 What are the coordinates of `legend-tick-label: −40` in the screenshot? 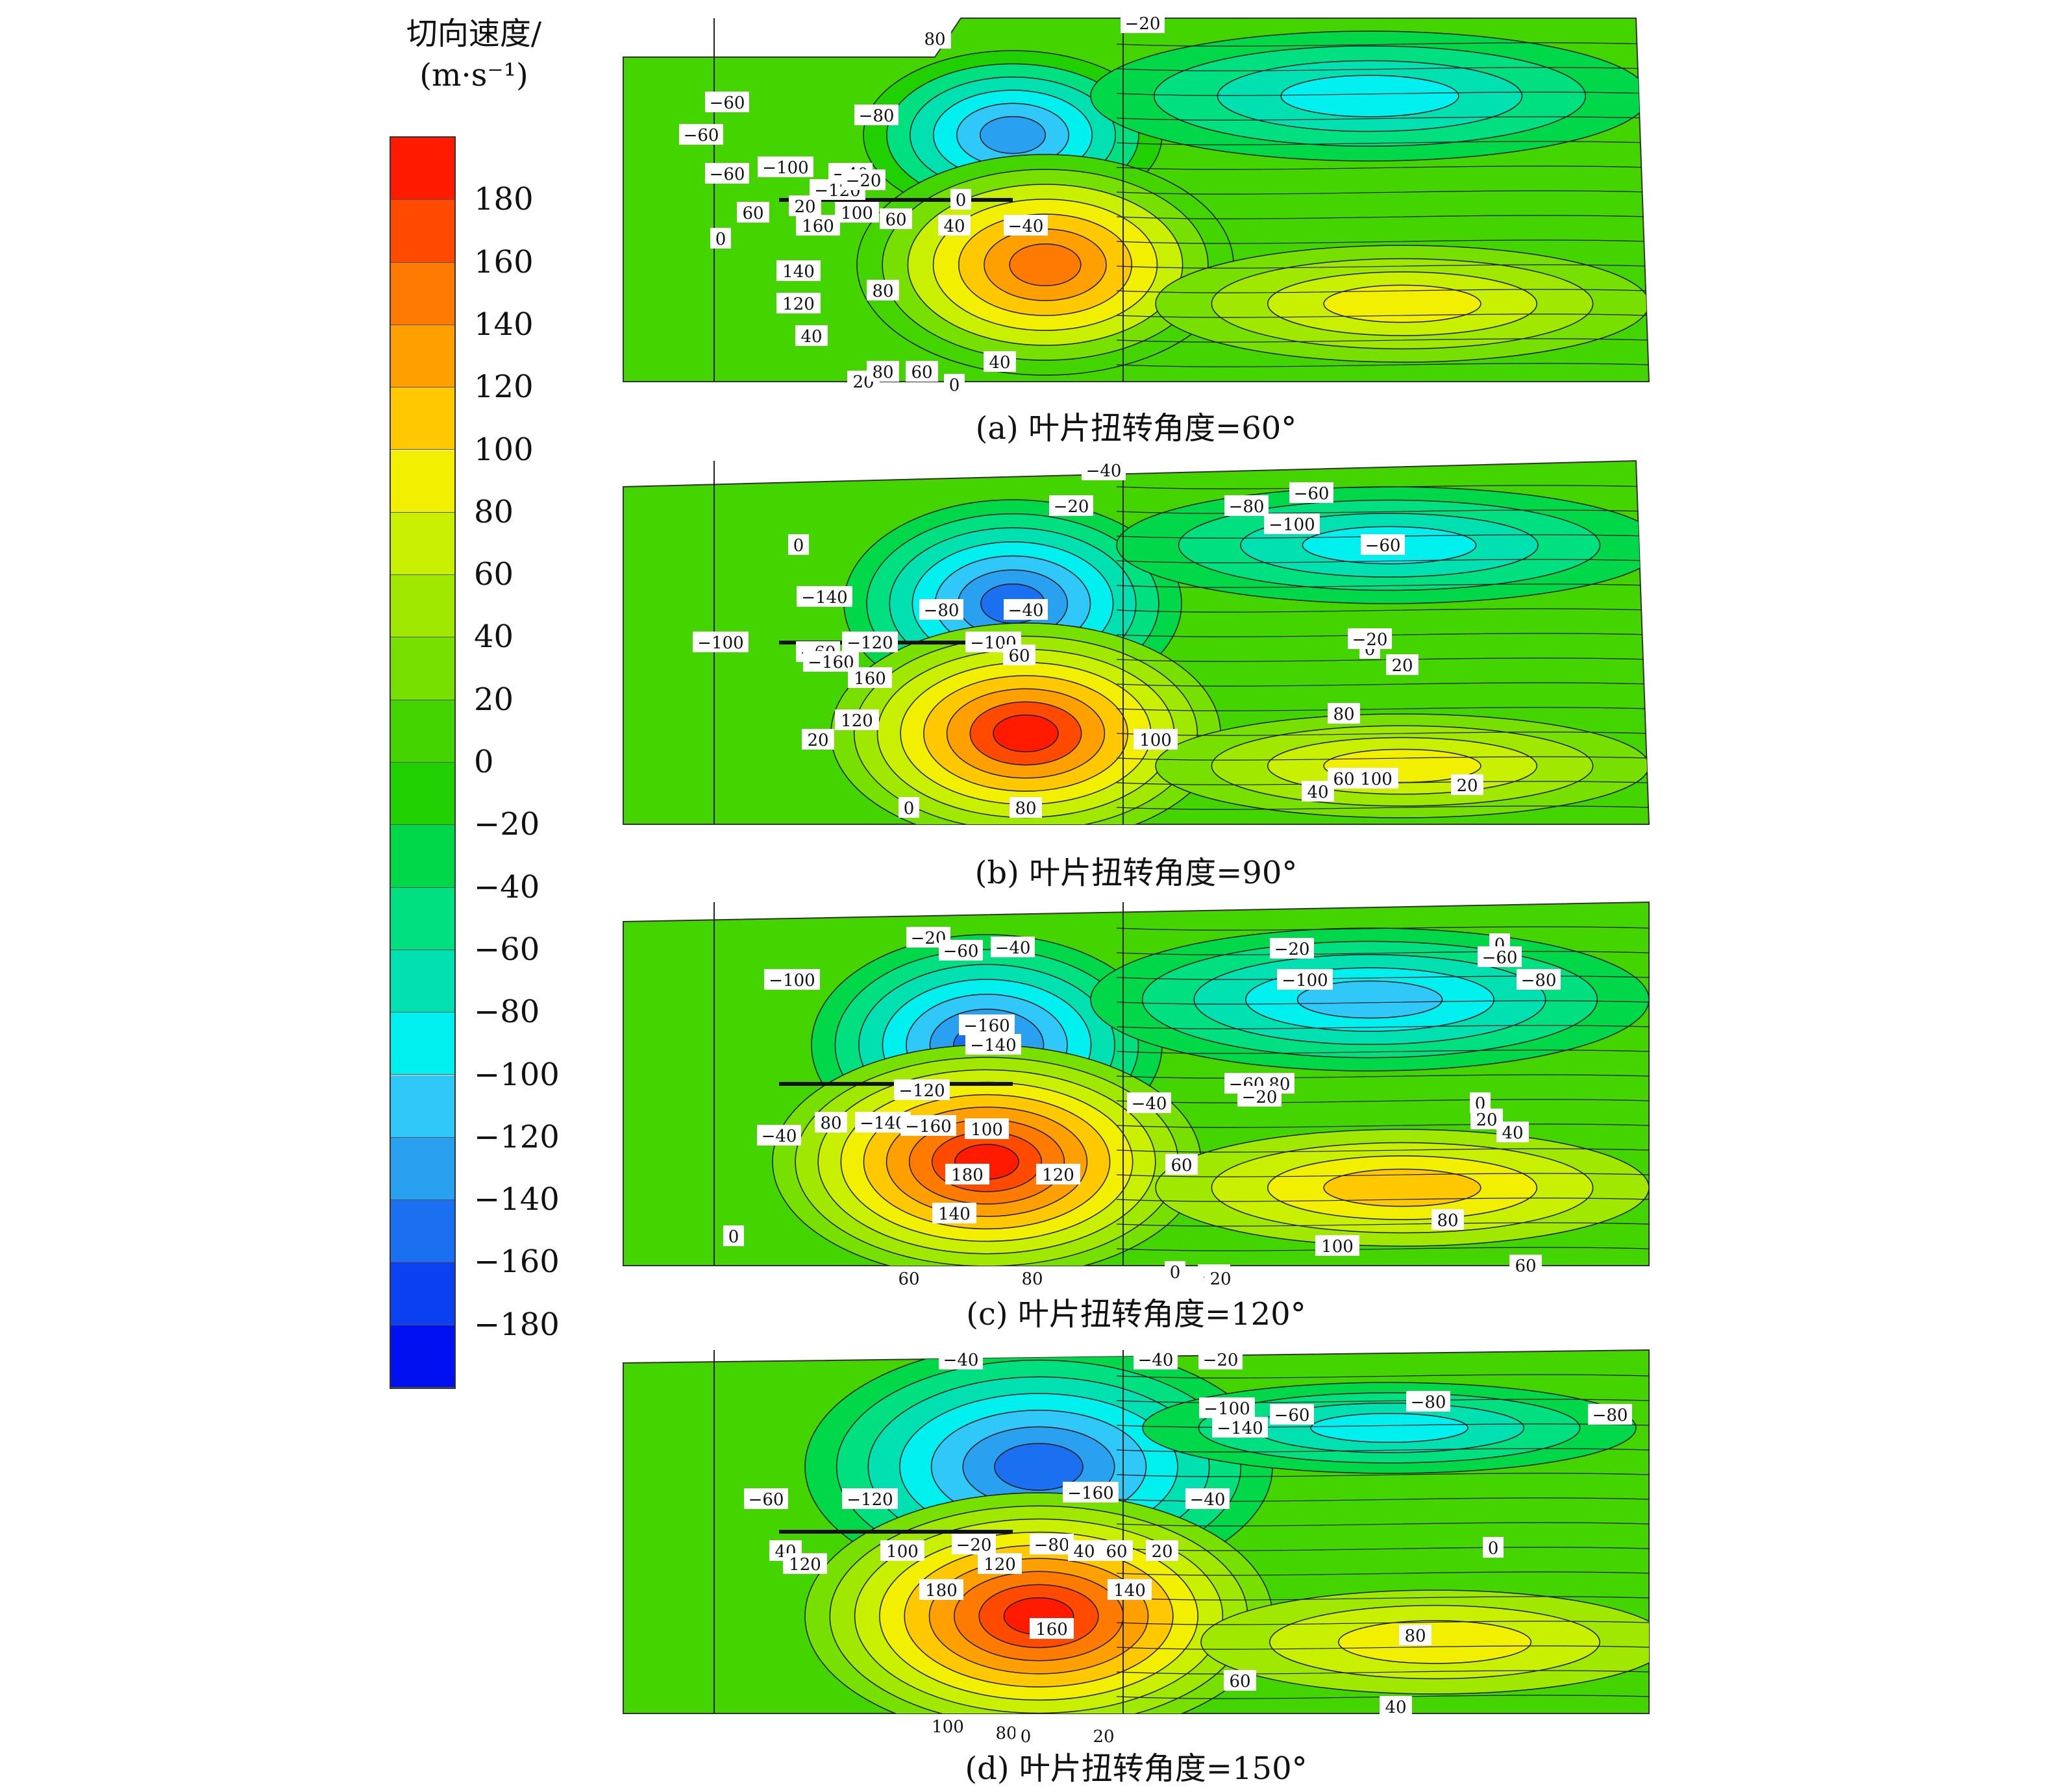 It's located at (507, 886).